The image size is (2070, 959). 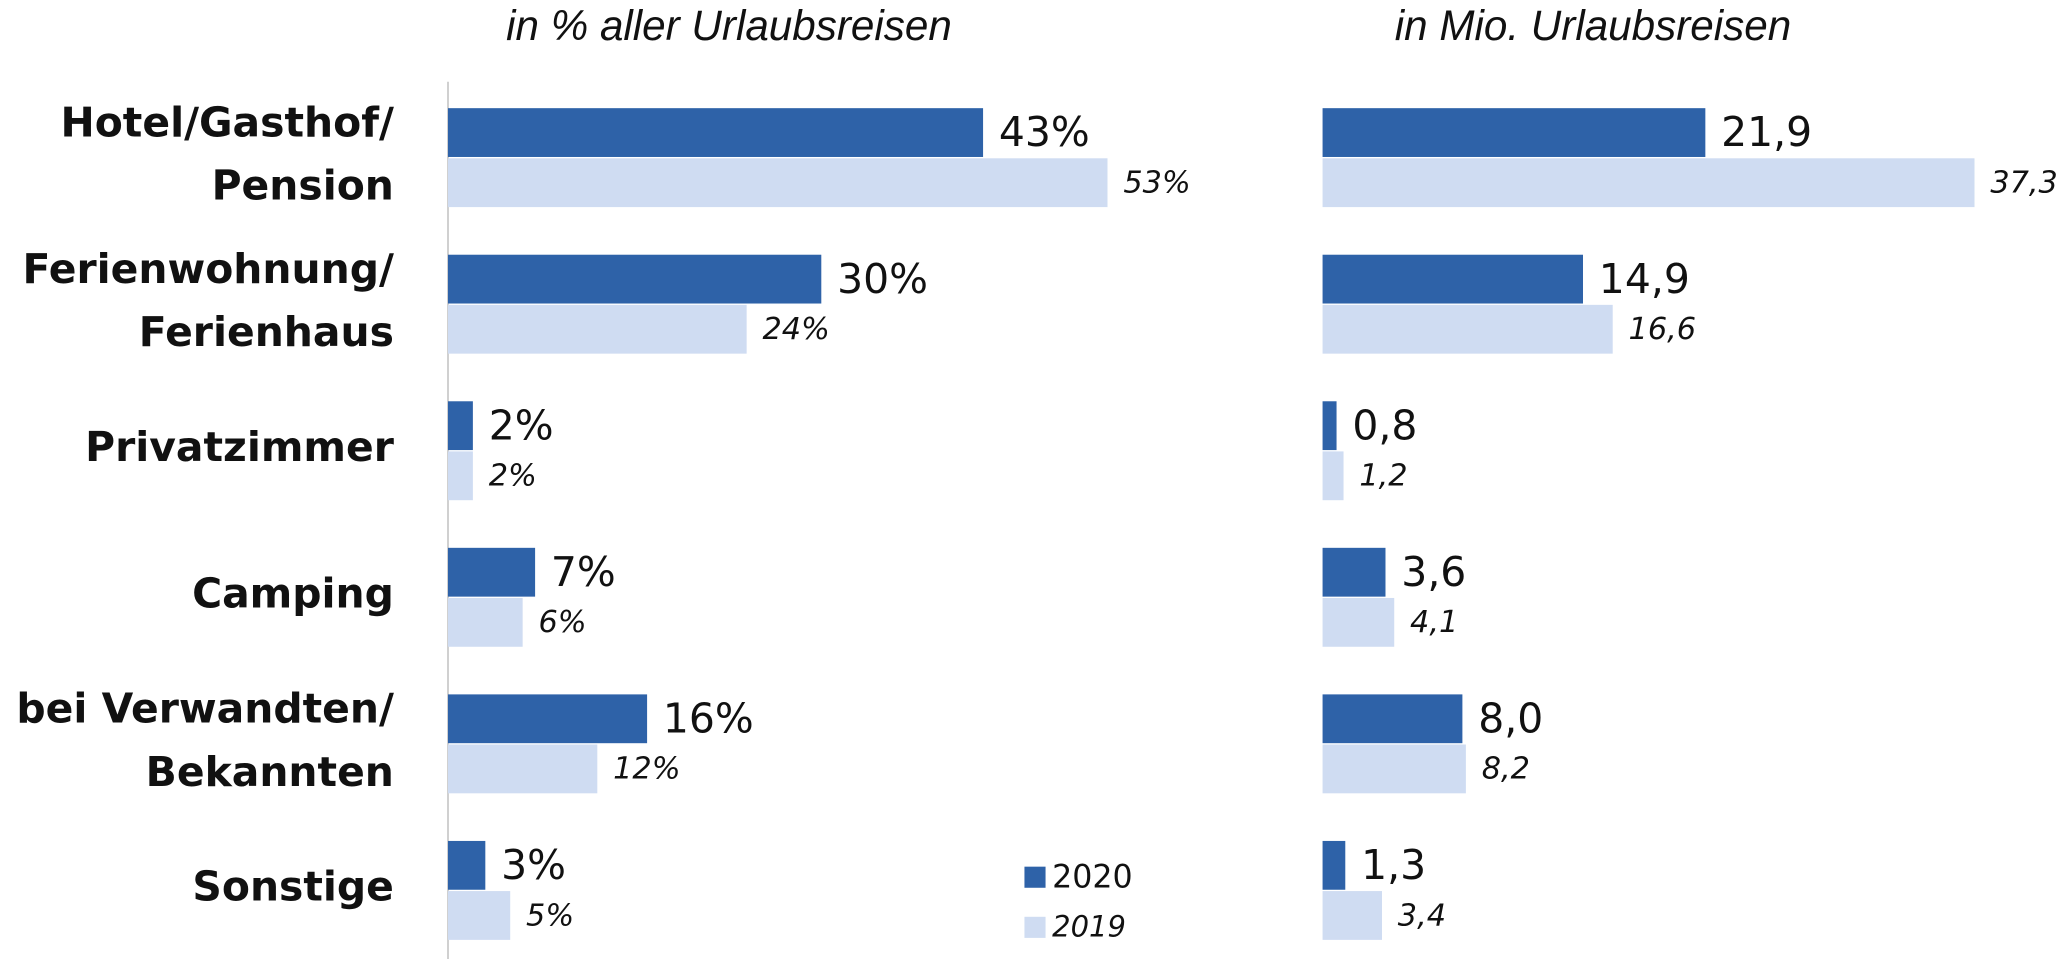 What do you see at coordinates (1384, 425) in the screenshot?
I see `value-label: 0,8` at bounding box center [1384, 425].